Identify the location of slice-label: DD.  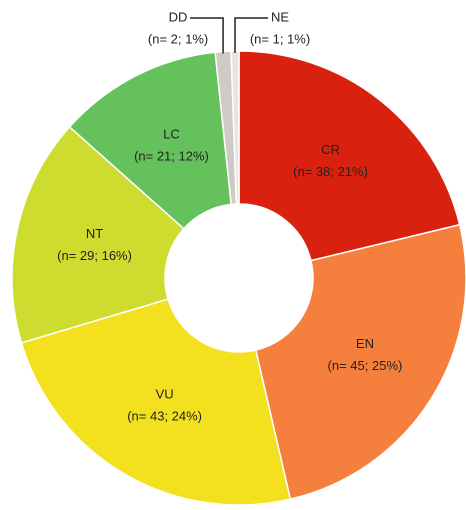
(178, 16).